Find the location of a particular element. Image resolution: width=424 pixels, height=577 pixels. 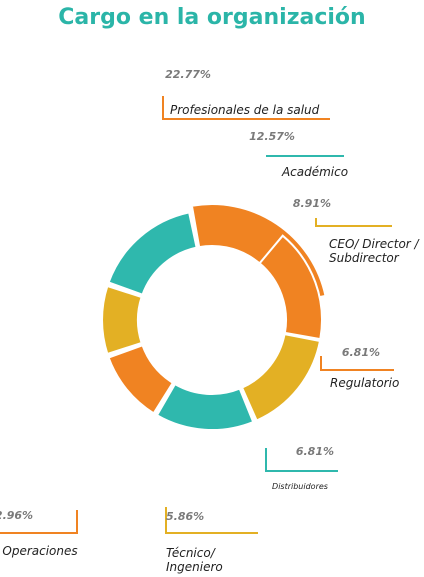

category-label: Académico is located at coordinates (314, 172).